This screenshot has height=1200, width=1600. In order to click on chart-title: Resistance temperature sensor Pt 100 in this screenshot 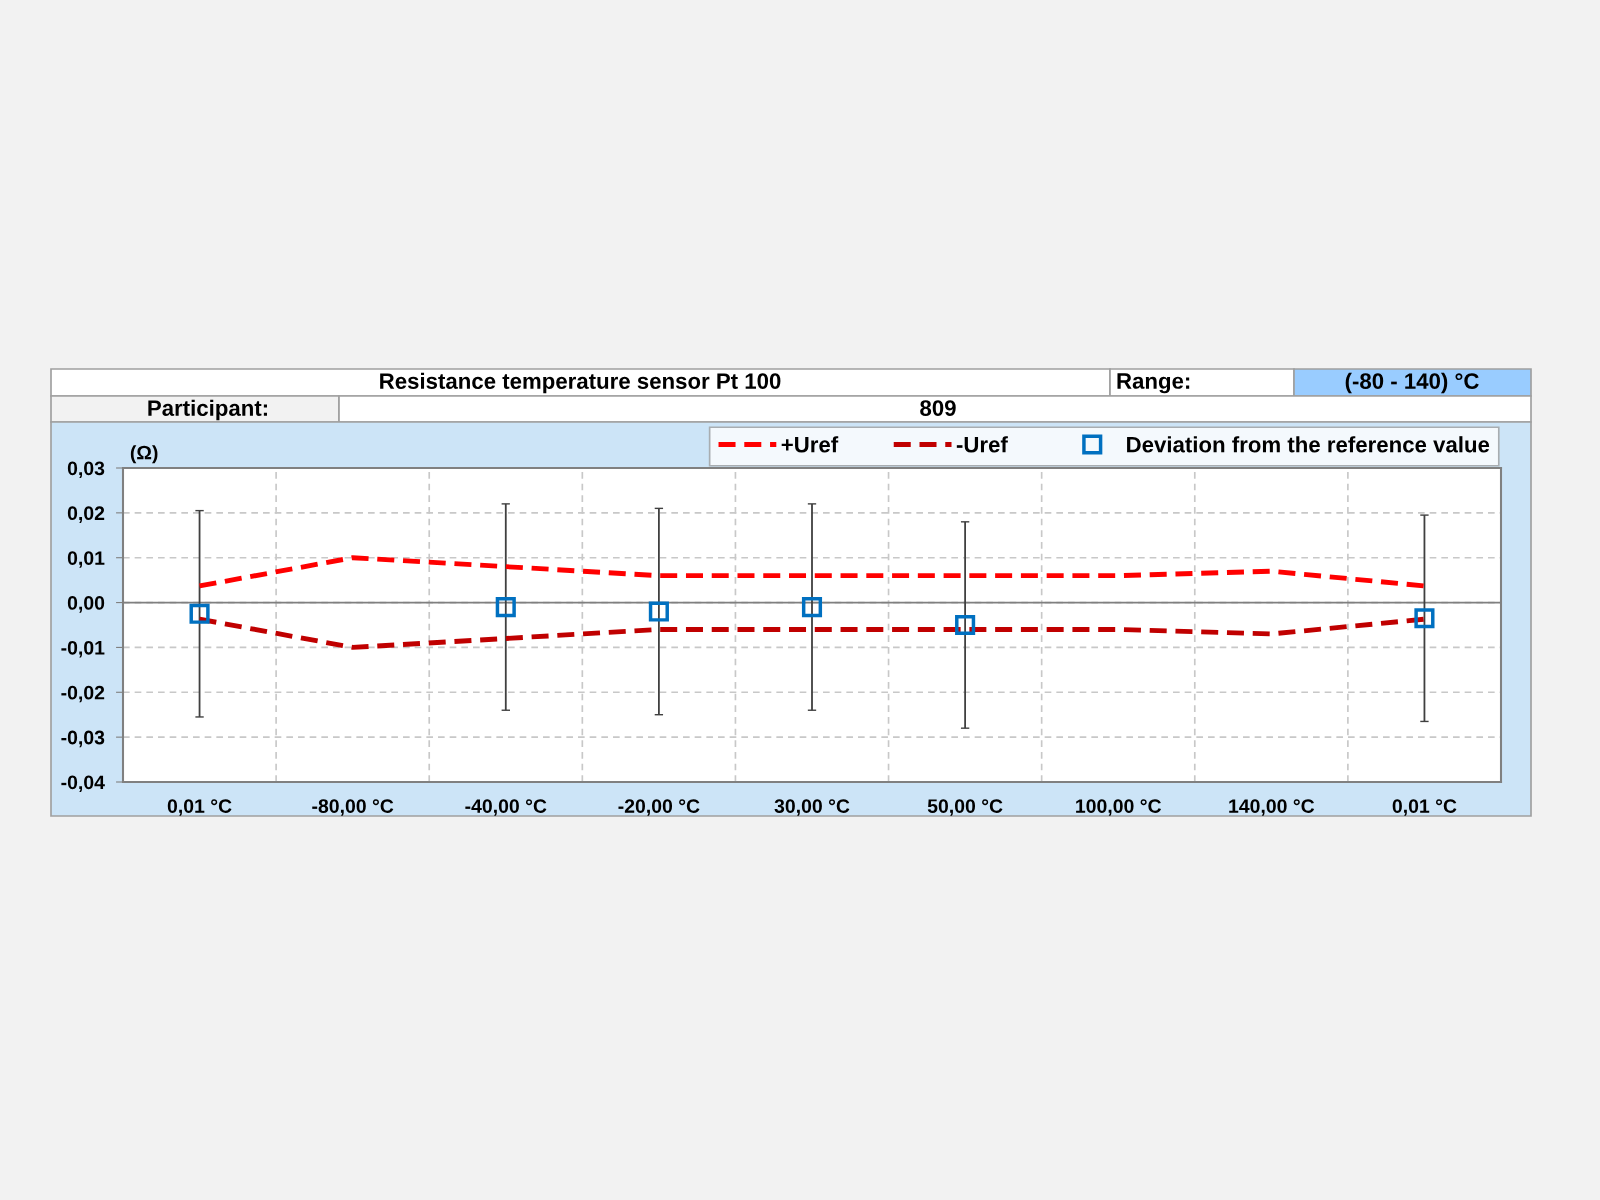, I will do `click(580, 383)`.